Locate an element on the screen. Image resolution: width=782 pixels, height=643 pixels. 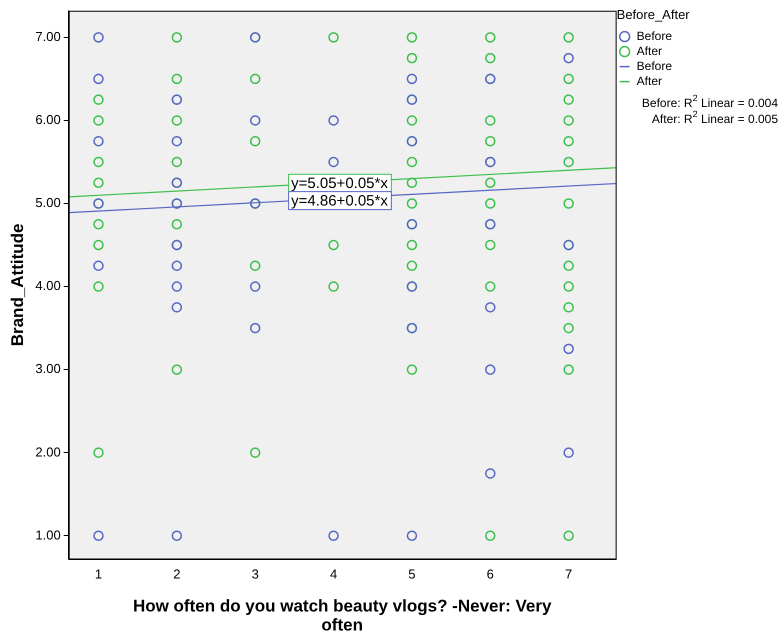
y-tick-label: 6.00 is located at coordinates (48, 120).